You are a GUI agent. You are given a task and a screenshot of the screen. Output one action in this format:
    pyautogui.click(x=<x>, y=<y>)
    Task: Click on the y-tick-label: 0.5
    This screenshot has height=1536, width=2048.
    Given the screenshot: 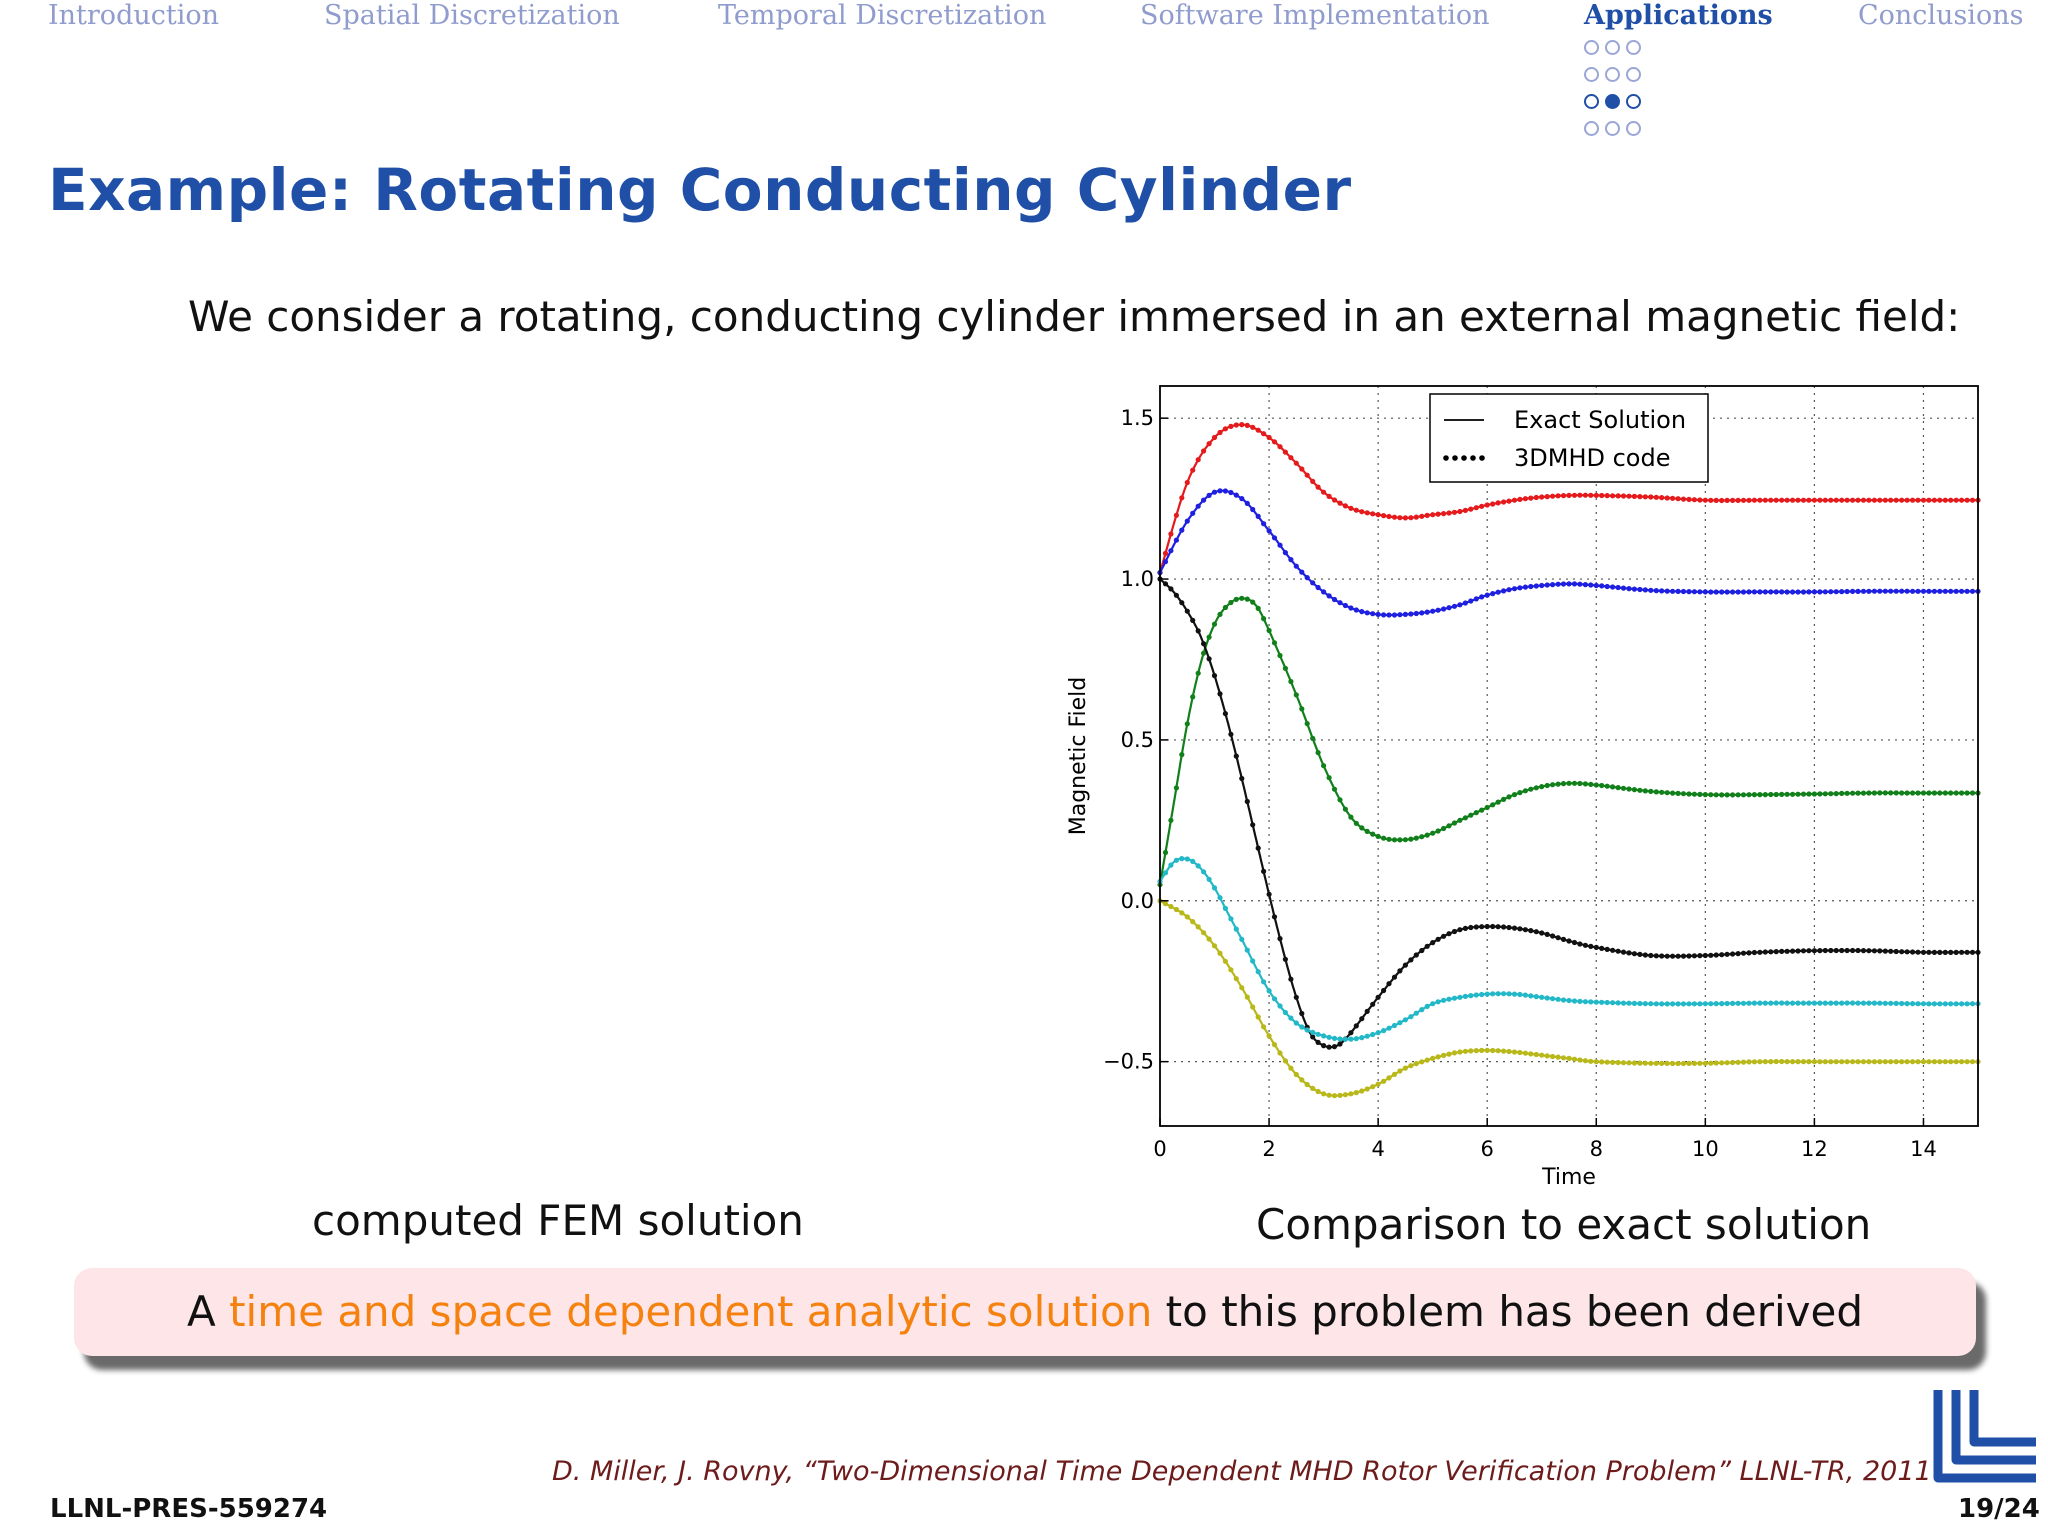 What is the action you would take?
    pyautogui.click(x=1137, y=740)
    